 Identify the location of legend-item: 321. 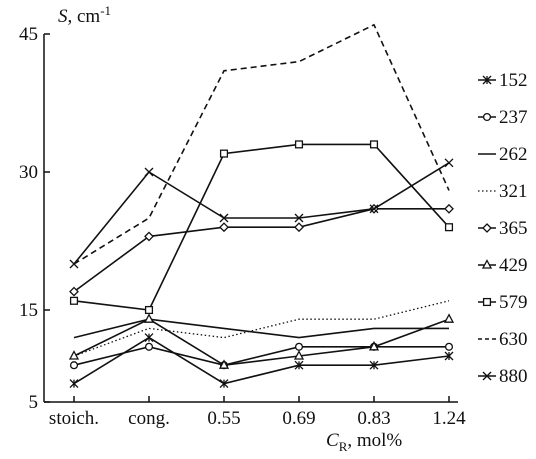
(503, 191).